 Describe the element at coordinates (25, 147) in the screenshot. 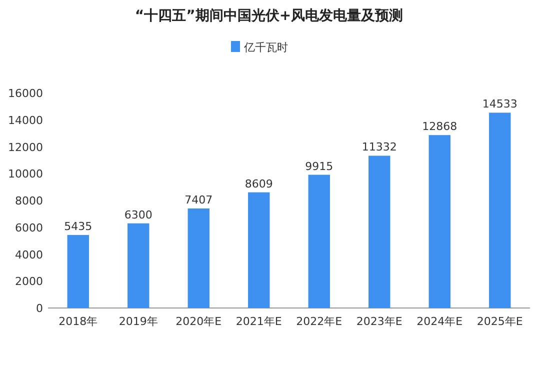

I see `y-tick-label: 12000` at that location.